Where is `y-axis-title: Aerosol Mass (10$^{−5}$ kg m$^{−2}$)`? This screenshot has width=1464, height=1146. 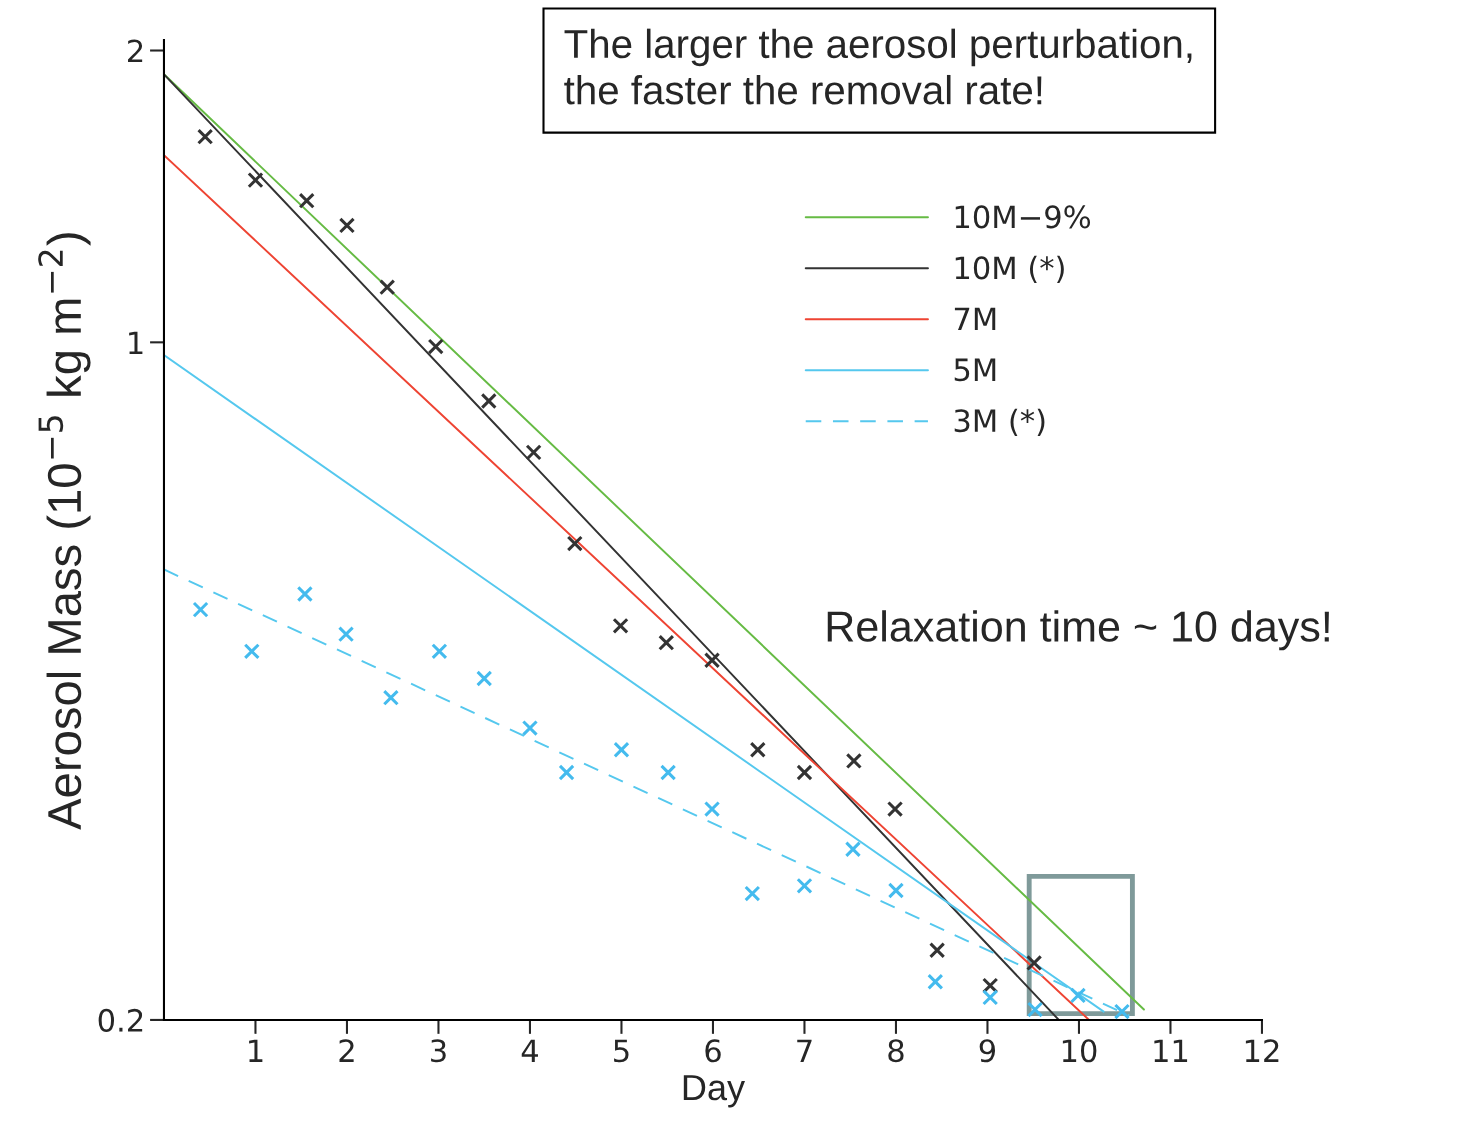
y-axis-title: Aerosol Mass (10$^{−5}$ kg m$^{−2}$) is located at coordinates (64, 531).